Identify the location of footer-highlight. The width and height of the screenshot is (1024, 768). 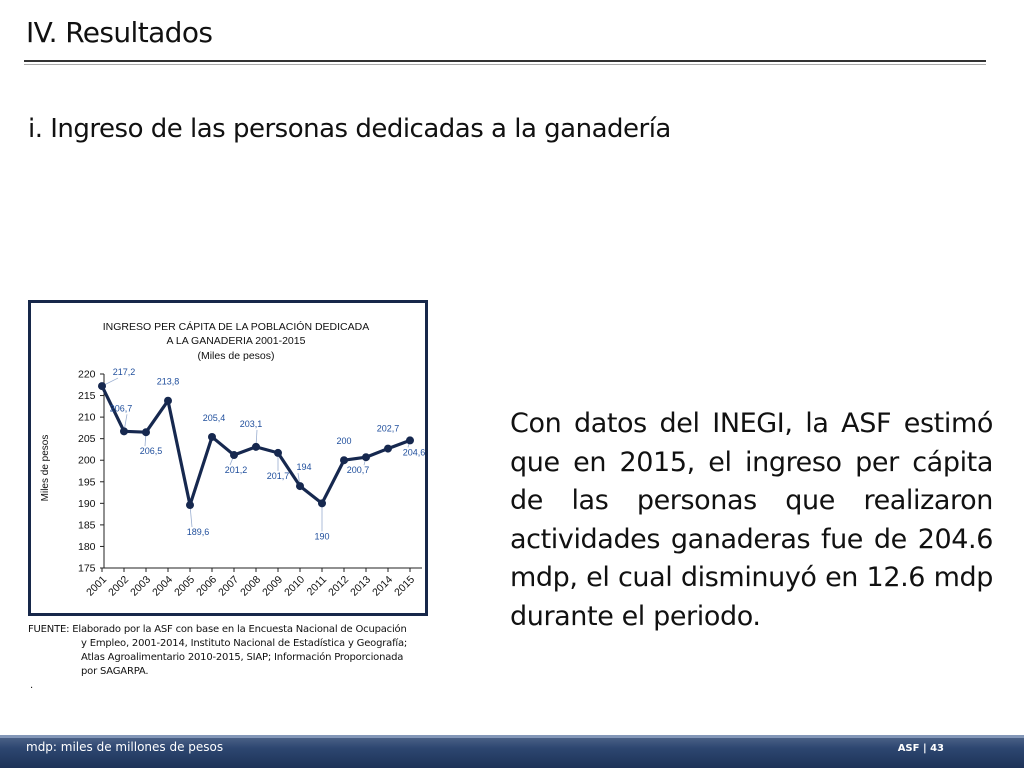
(512, 736).